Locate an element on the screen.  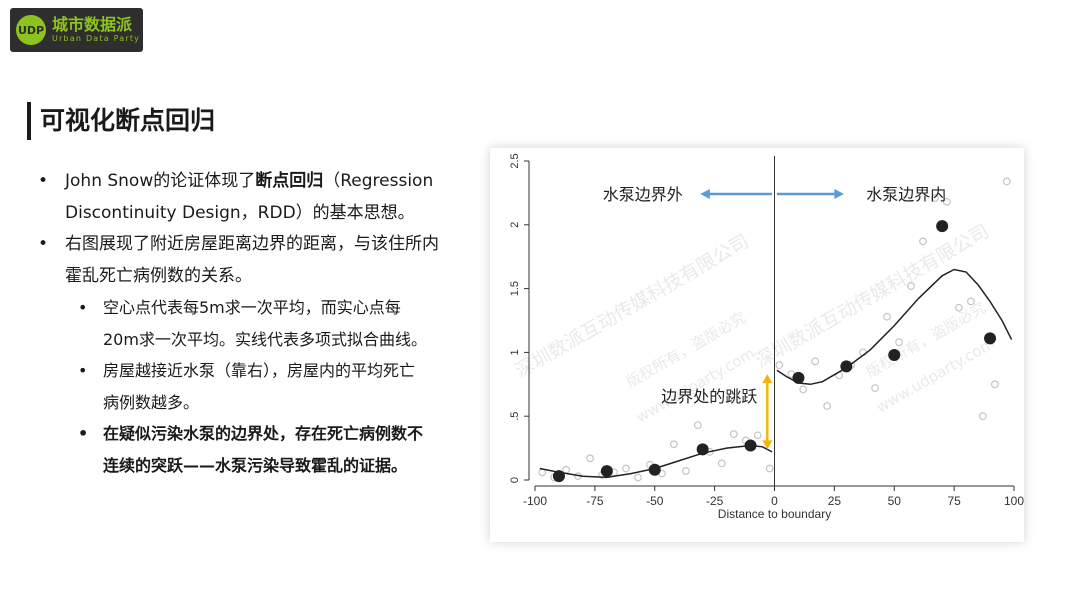
arrow-left-head is located at coordinates (705, 194).